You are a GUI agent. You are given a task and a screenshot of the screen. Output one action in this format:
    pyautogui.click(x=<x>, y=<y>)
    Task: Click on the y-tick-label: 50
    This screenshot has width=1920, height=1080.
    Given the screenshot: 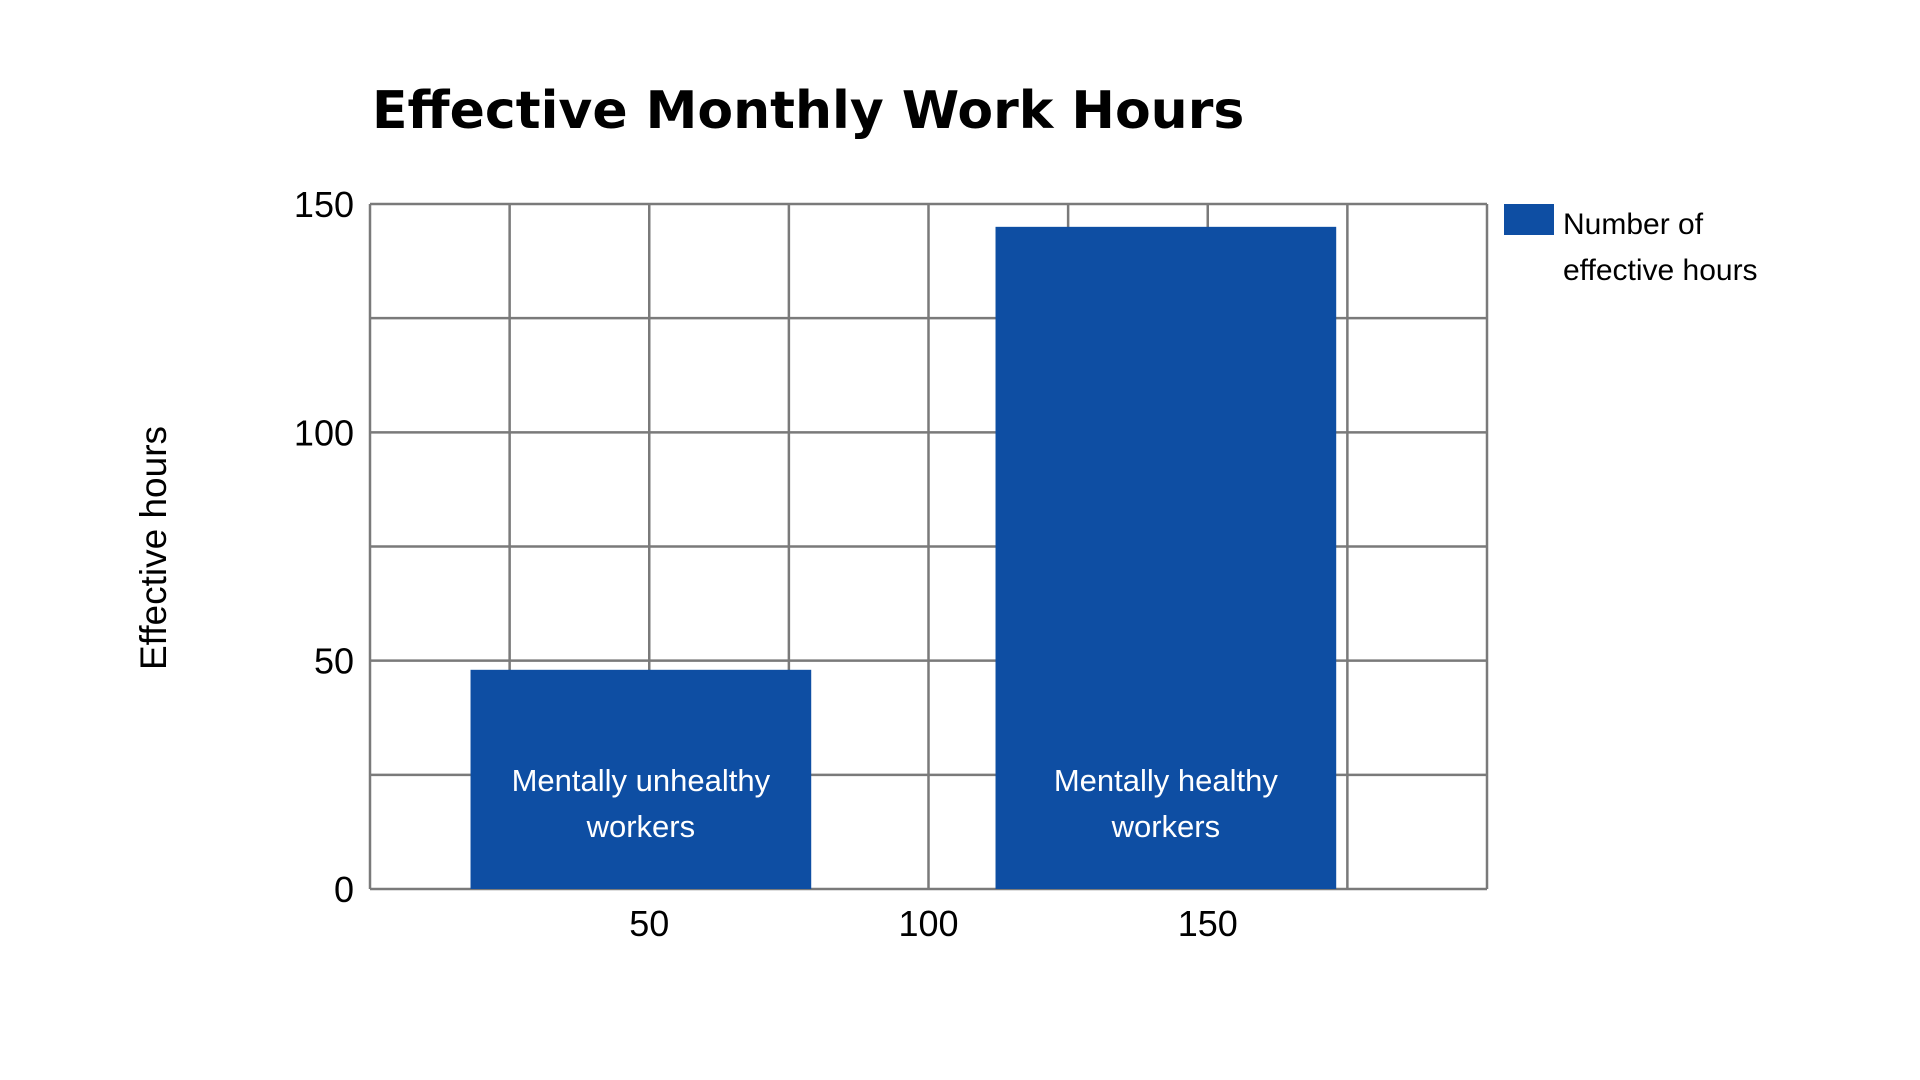 What is the action you would take?
    pyautogui.click(x=334, y=661)
    